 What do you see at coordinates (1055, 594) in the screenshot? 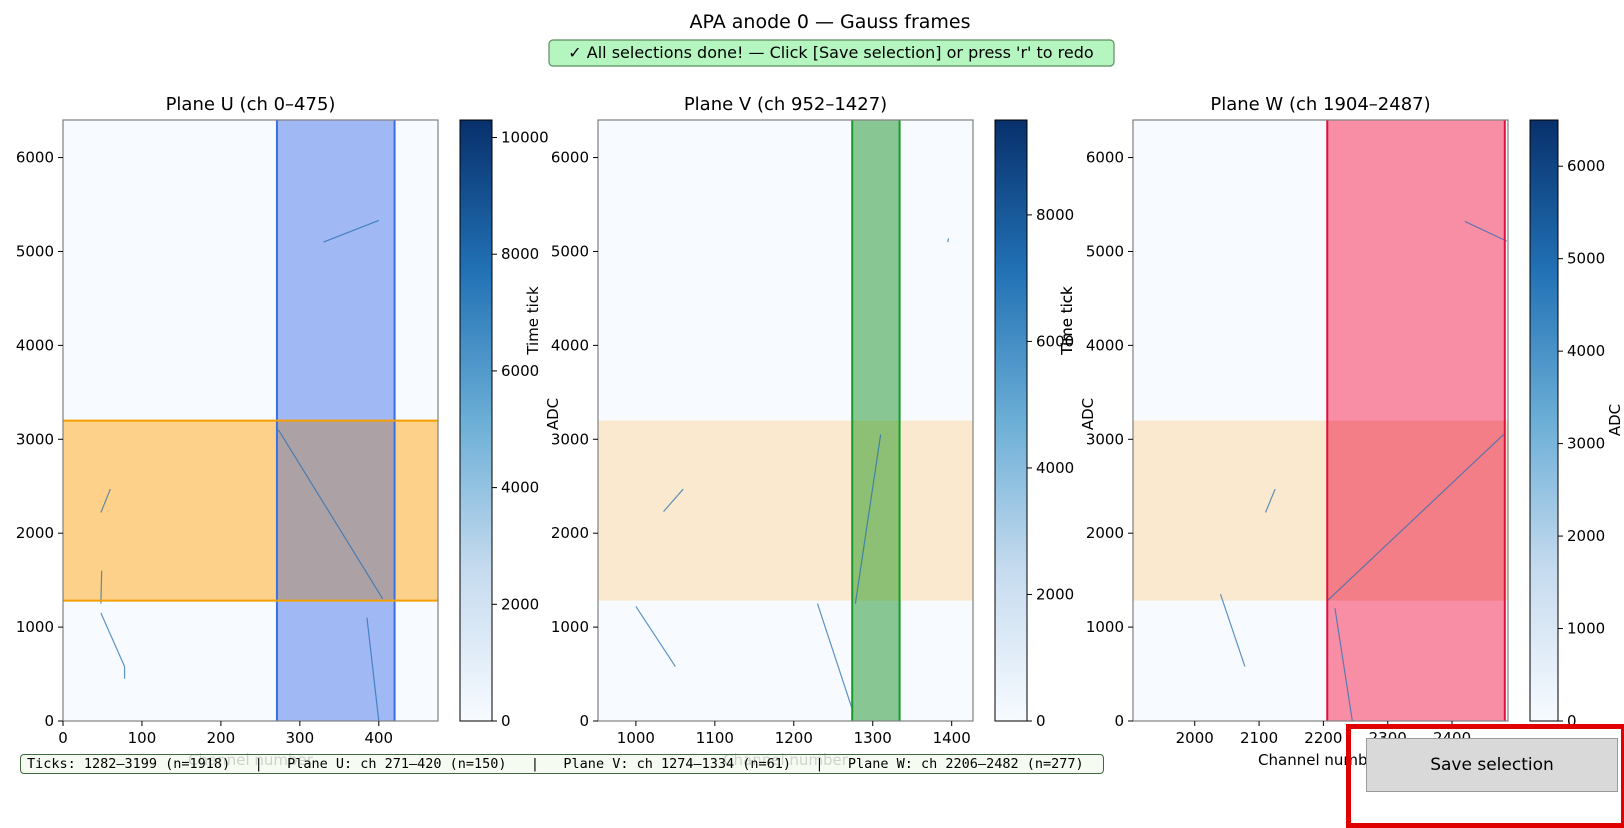
I see `colorbar-tick-label-v: 2000` at bounding box center [1055, 594].